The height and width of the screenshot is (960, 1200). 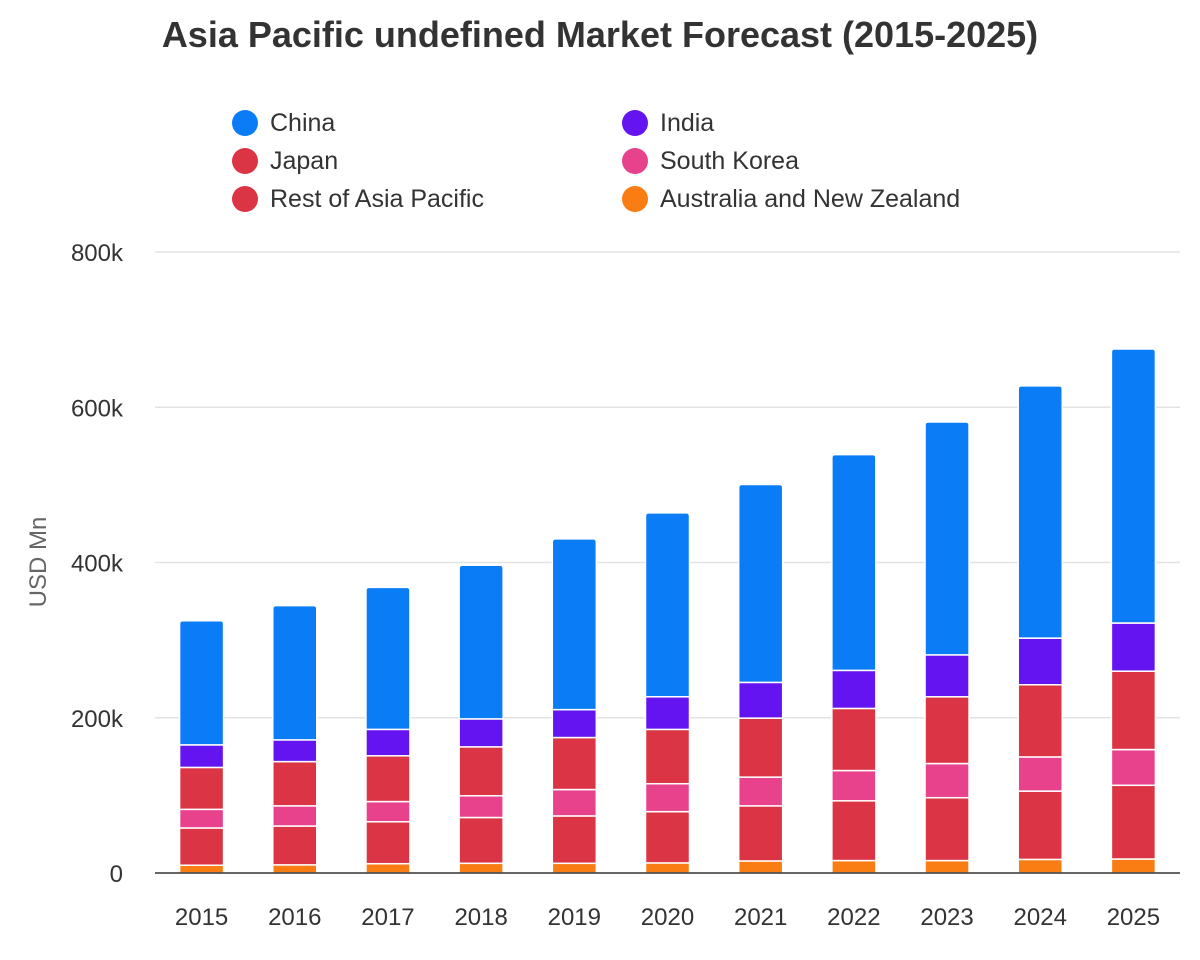 I want to click on legend-label: China, so click(x=303, y=122).